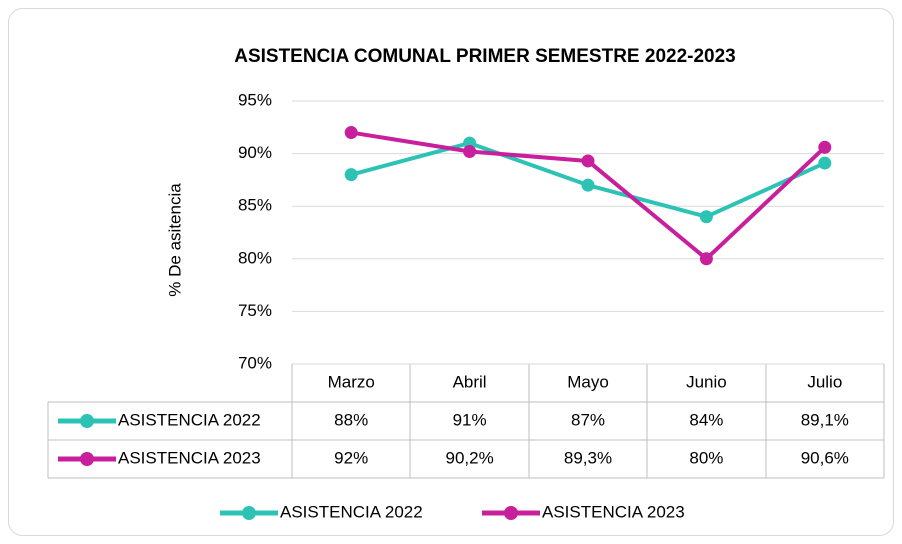  Describe the element at coordinates (825, 457) in the screenshot. I see `table-value: 90,6%` at that location.